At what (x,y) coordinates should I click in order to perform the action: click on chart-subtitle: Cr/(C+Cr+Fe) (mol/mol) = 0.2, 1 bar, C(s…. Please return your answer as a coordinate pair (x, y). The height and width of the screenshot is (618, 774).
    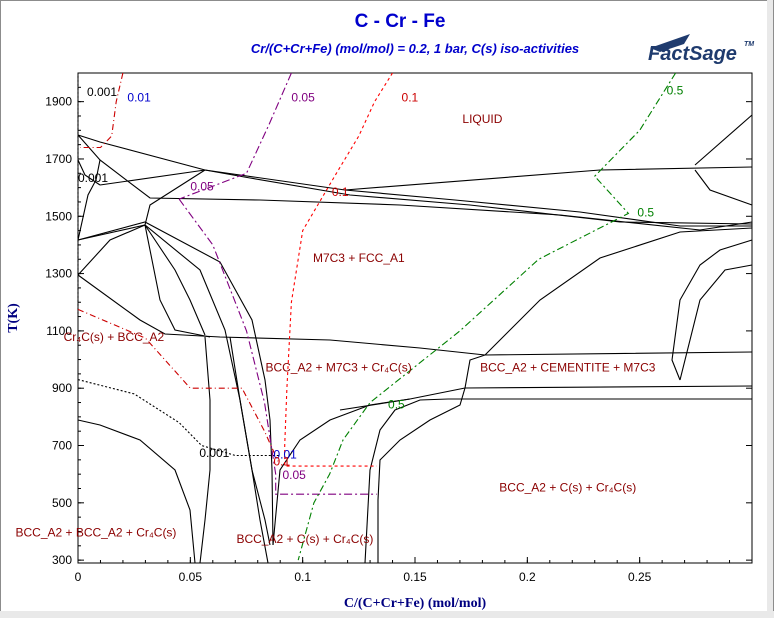
    Looking at the image, I should click on (415, 48).